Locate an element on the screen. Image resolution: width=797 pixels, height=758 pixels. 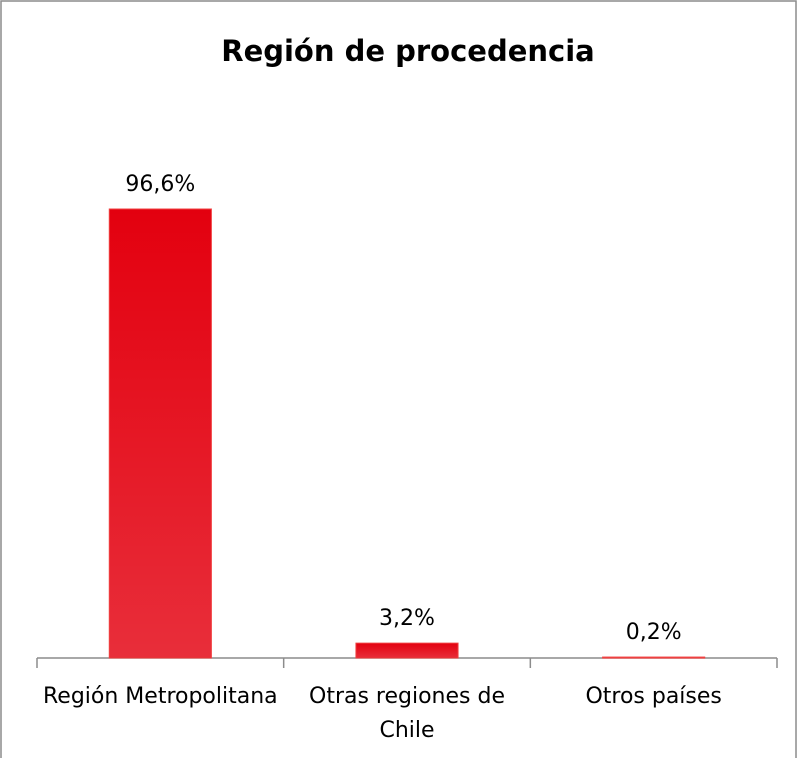
data-label: 3,2% is located at coordinates (407, 618).